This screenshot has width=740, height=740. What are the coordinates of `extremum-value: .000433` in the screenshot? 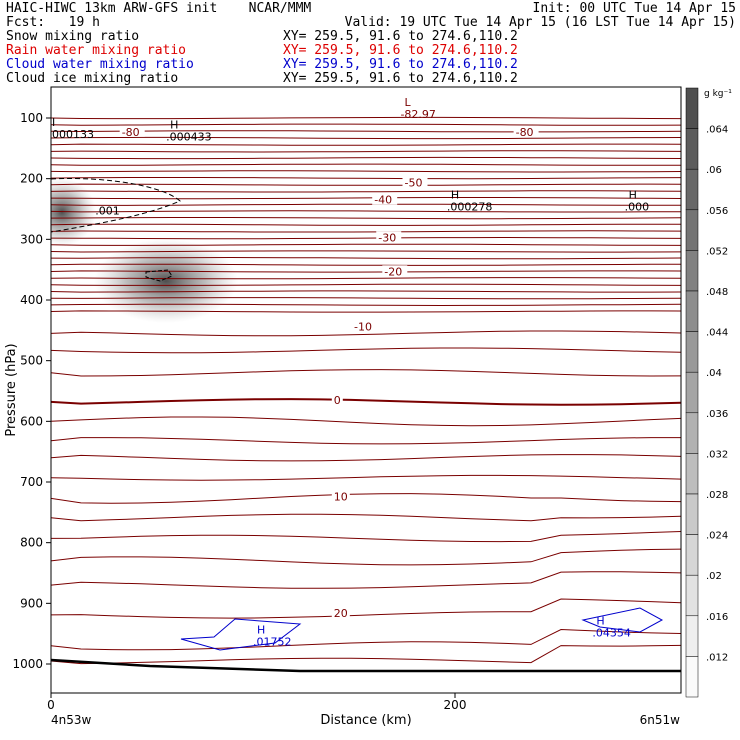 It's located at (189, 136).